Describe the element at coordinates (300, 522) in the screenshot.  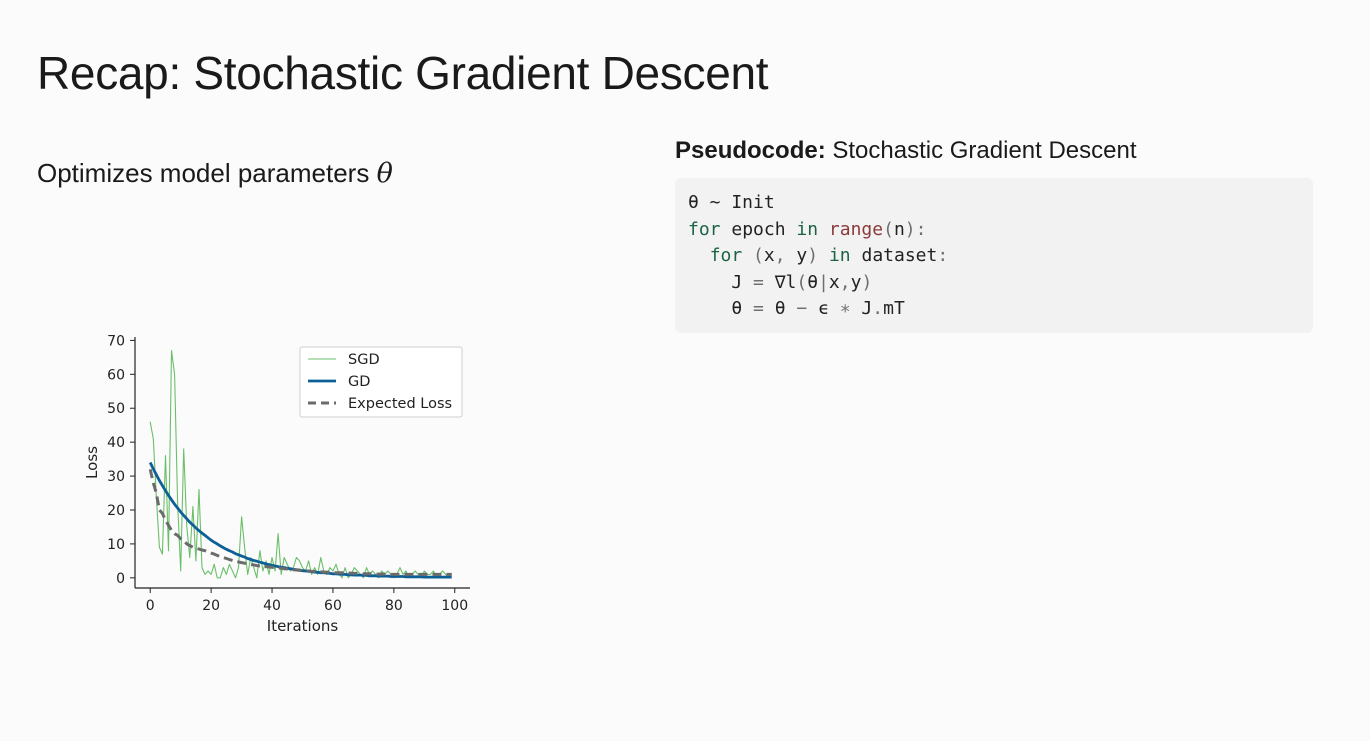
I see `series-line-expected-loss` at that location.